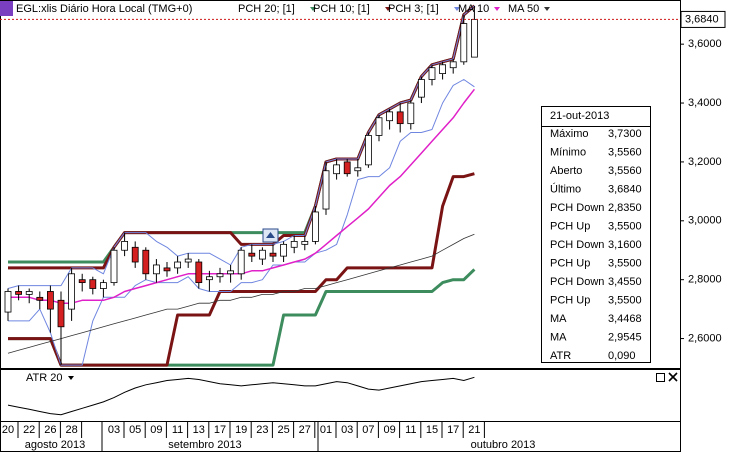 The height and width of the screenshot is (452, 729). I want to click on maximize-button, so click(660, 377).